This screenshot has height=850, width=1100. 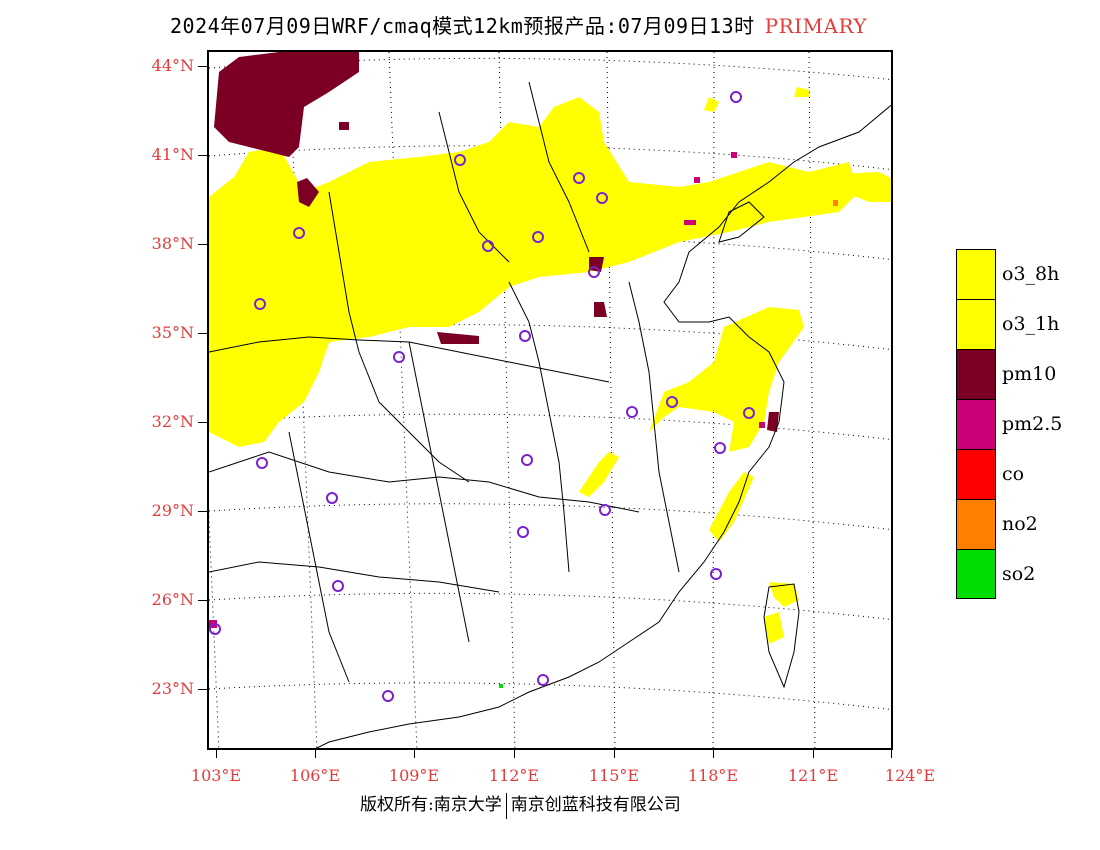 What do you see at coordinates (514, 775) in the screenshot?
I see `lon-label-112e: 112°E` at bounding box center [514, 775].